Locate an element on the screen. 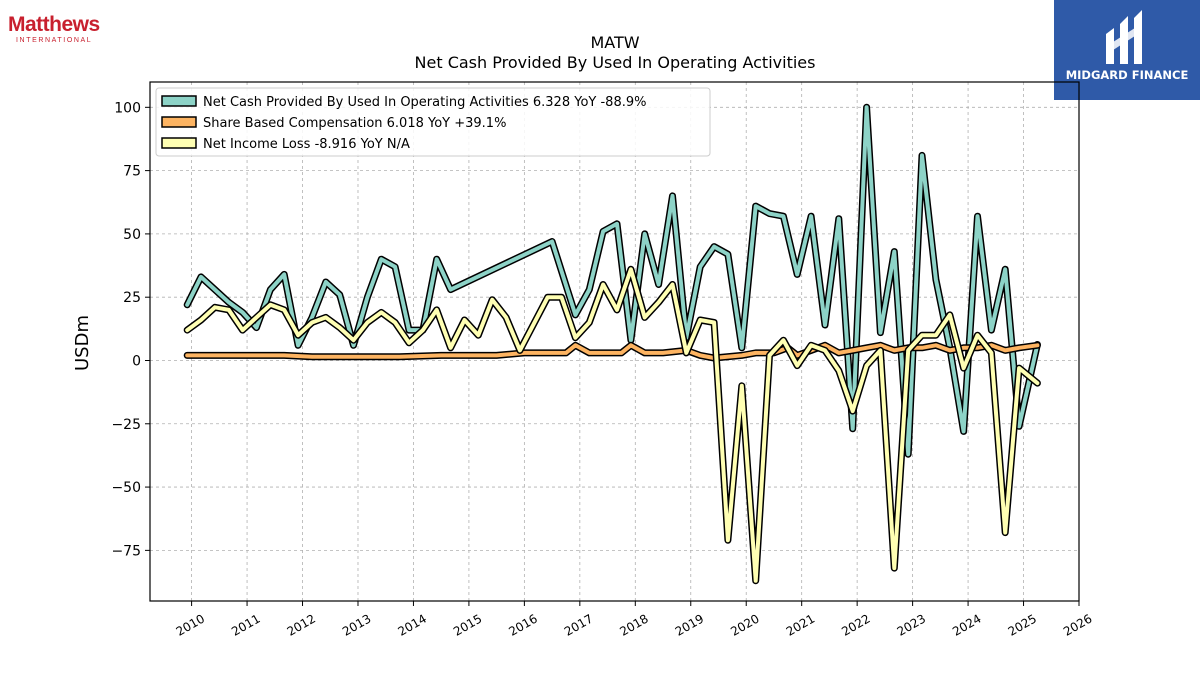 This screenshot has width=1200, height=675. series-line is located at coordinates (612, 351).